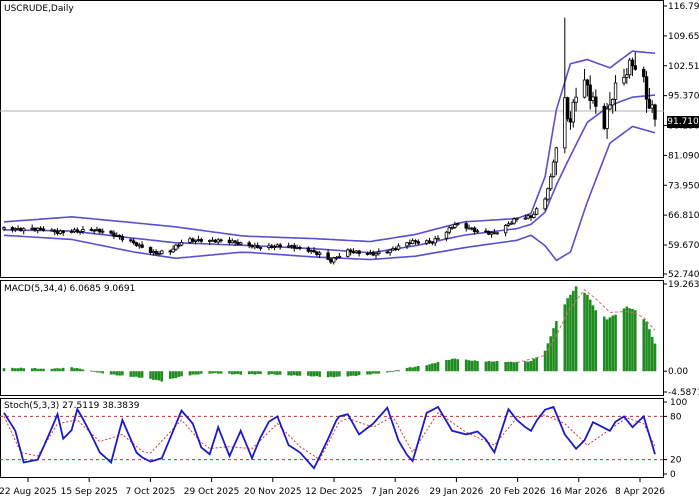  I want to click on time-axis-label: 16 Mar 2026, so click(578, 492).